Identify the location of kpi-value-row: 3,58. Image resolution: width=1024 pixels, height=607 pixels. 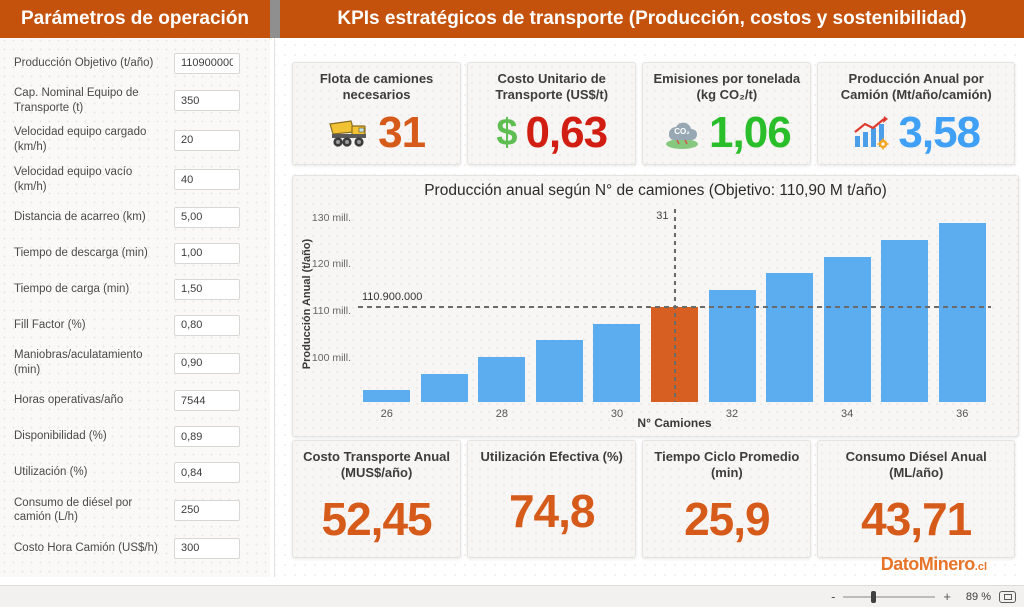
(916, 133).